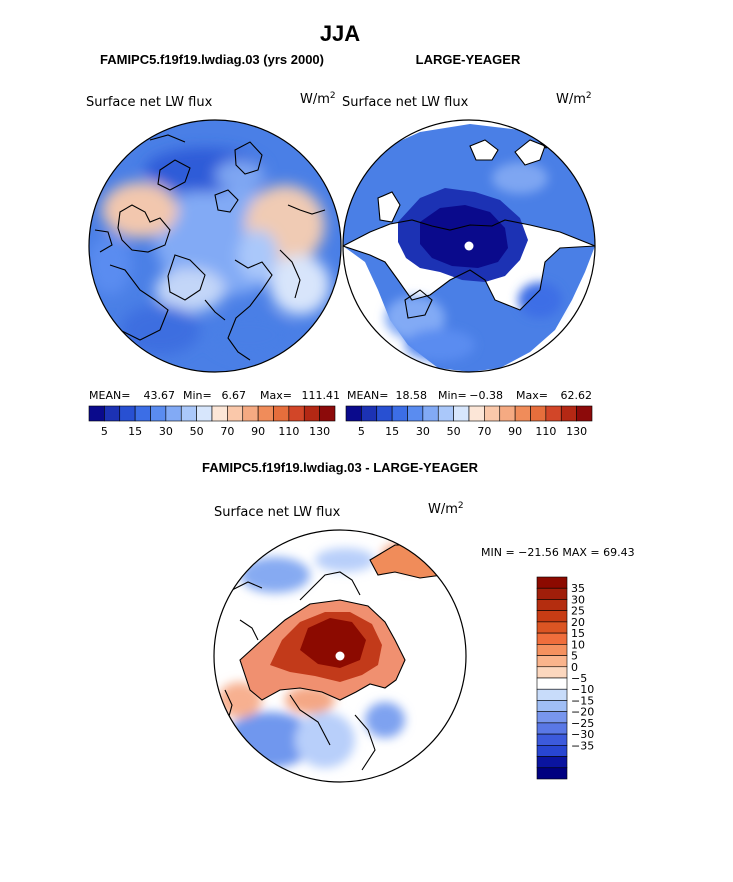 The image size is (733, 882). I want to click on panel-b-variable-label: Surface net LW flux, so click(405, 102).